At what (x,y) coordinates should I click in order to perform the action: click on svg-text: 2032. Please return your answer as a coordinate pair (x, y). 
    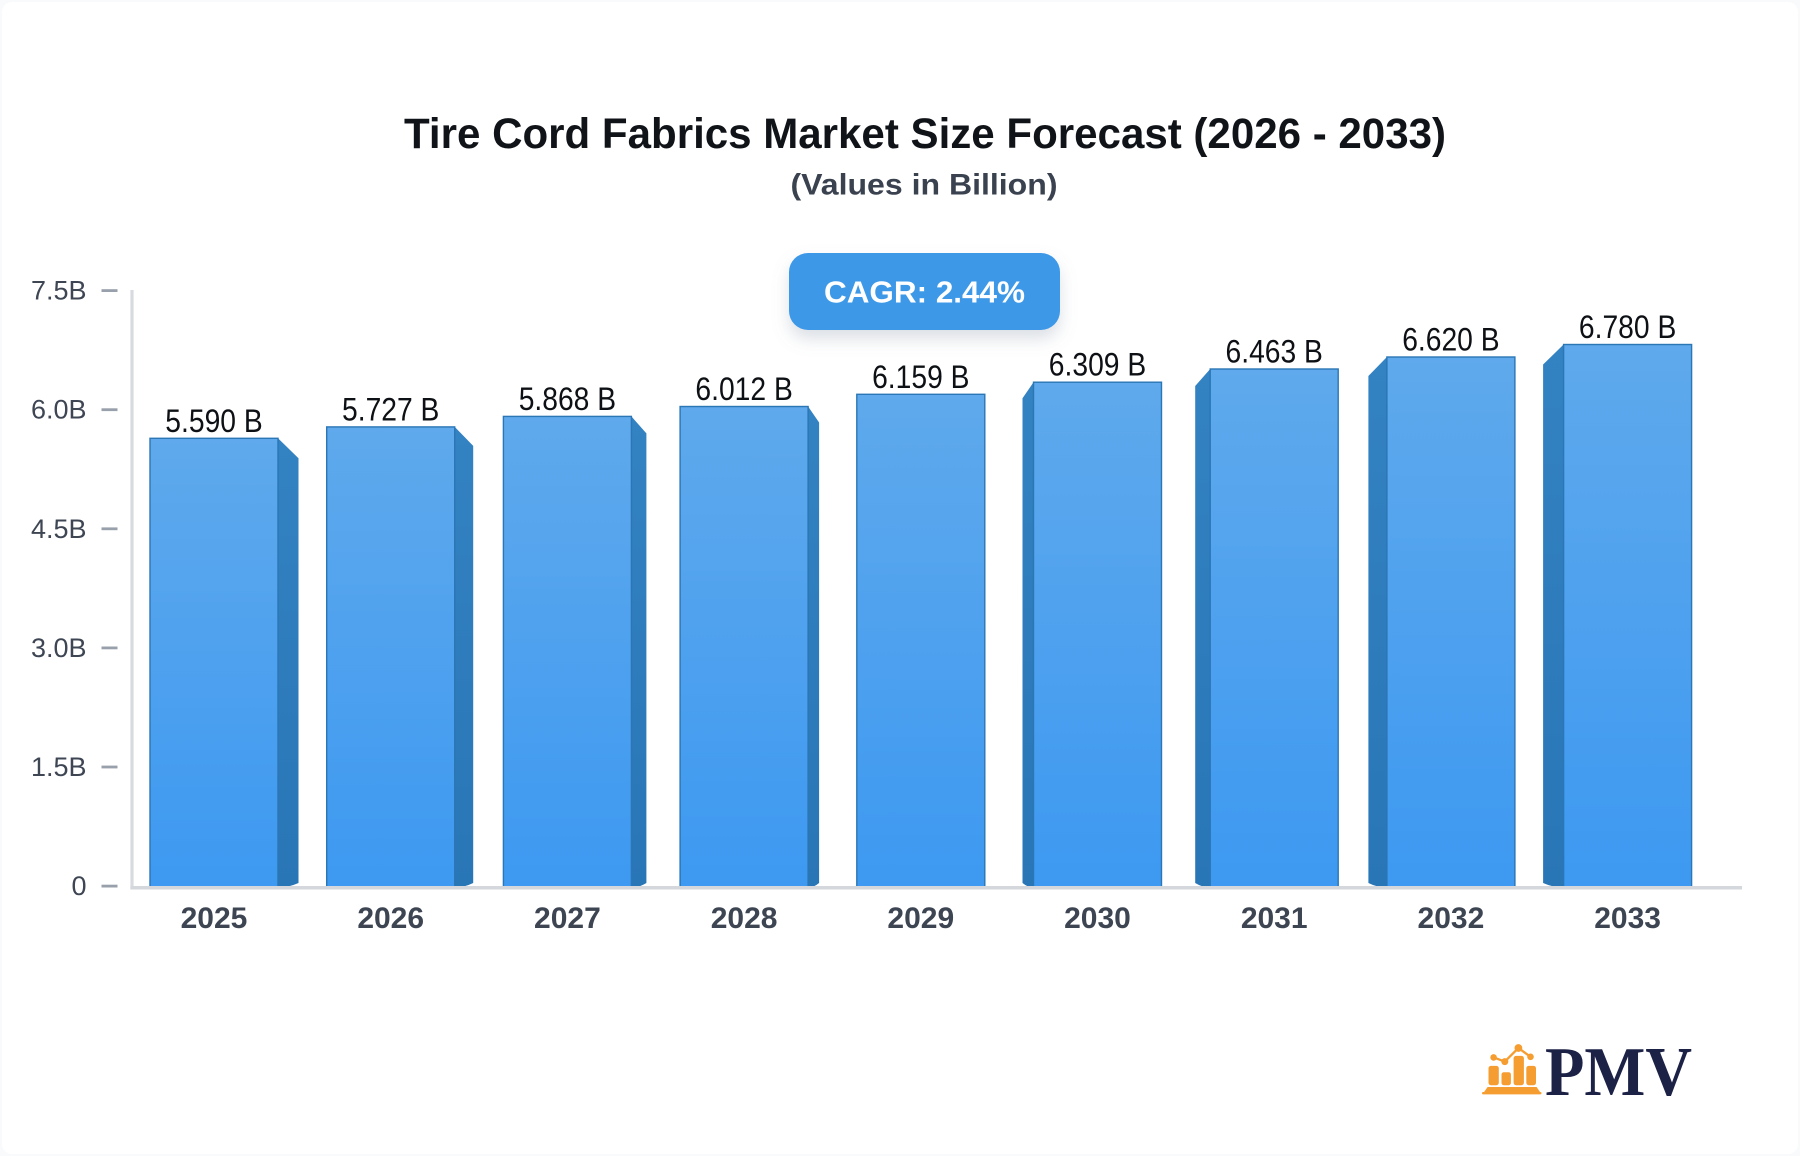
    Looking at the image, I should click on (1451, 918).